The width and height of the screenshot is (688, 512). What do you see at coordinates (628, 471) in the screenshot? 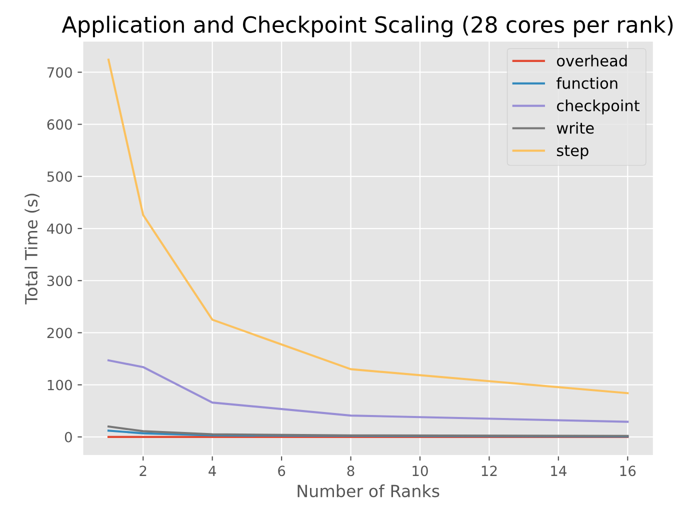
I see `x-tick-label: 16` at bounding box center [628, 471].